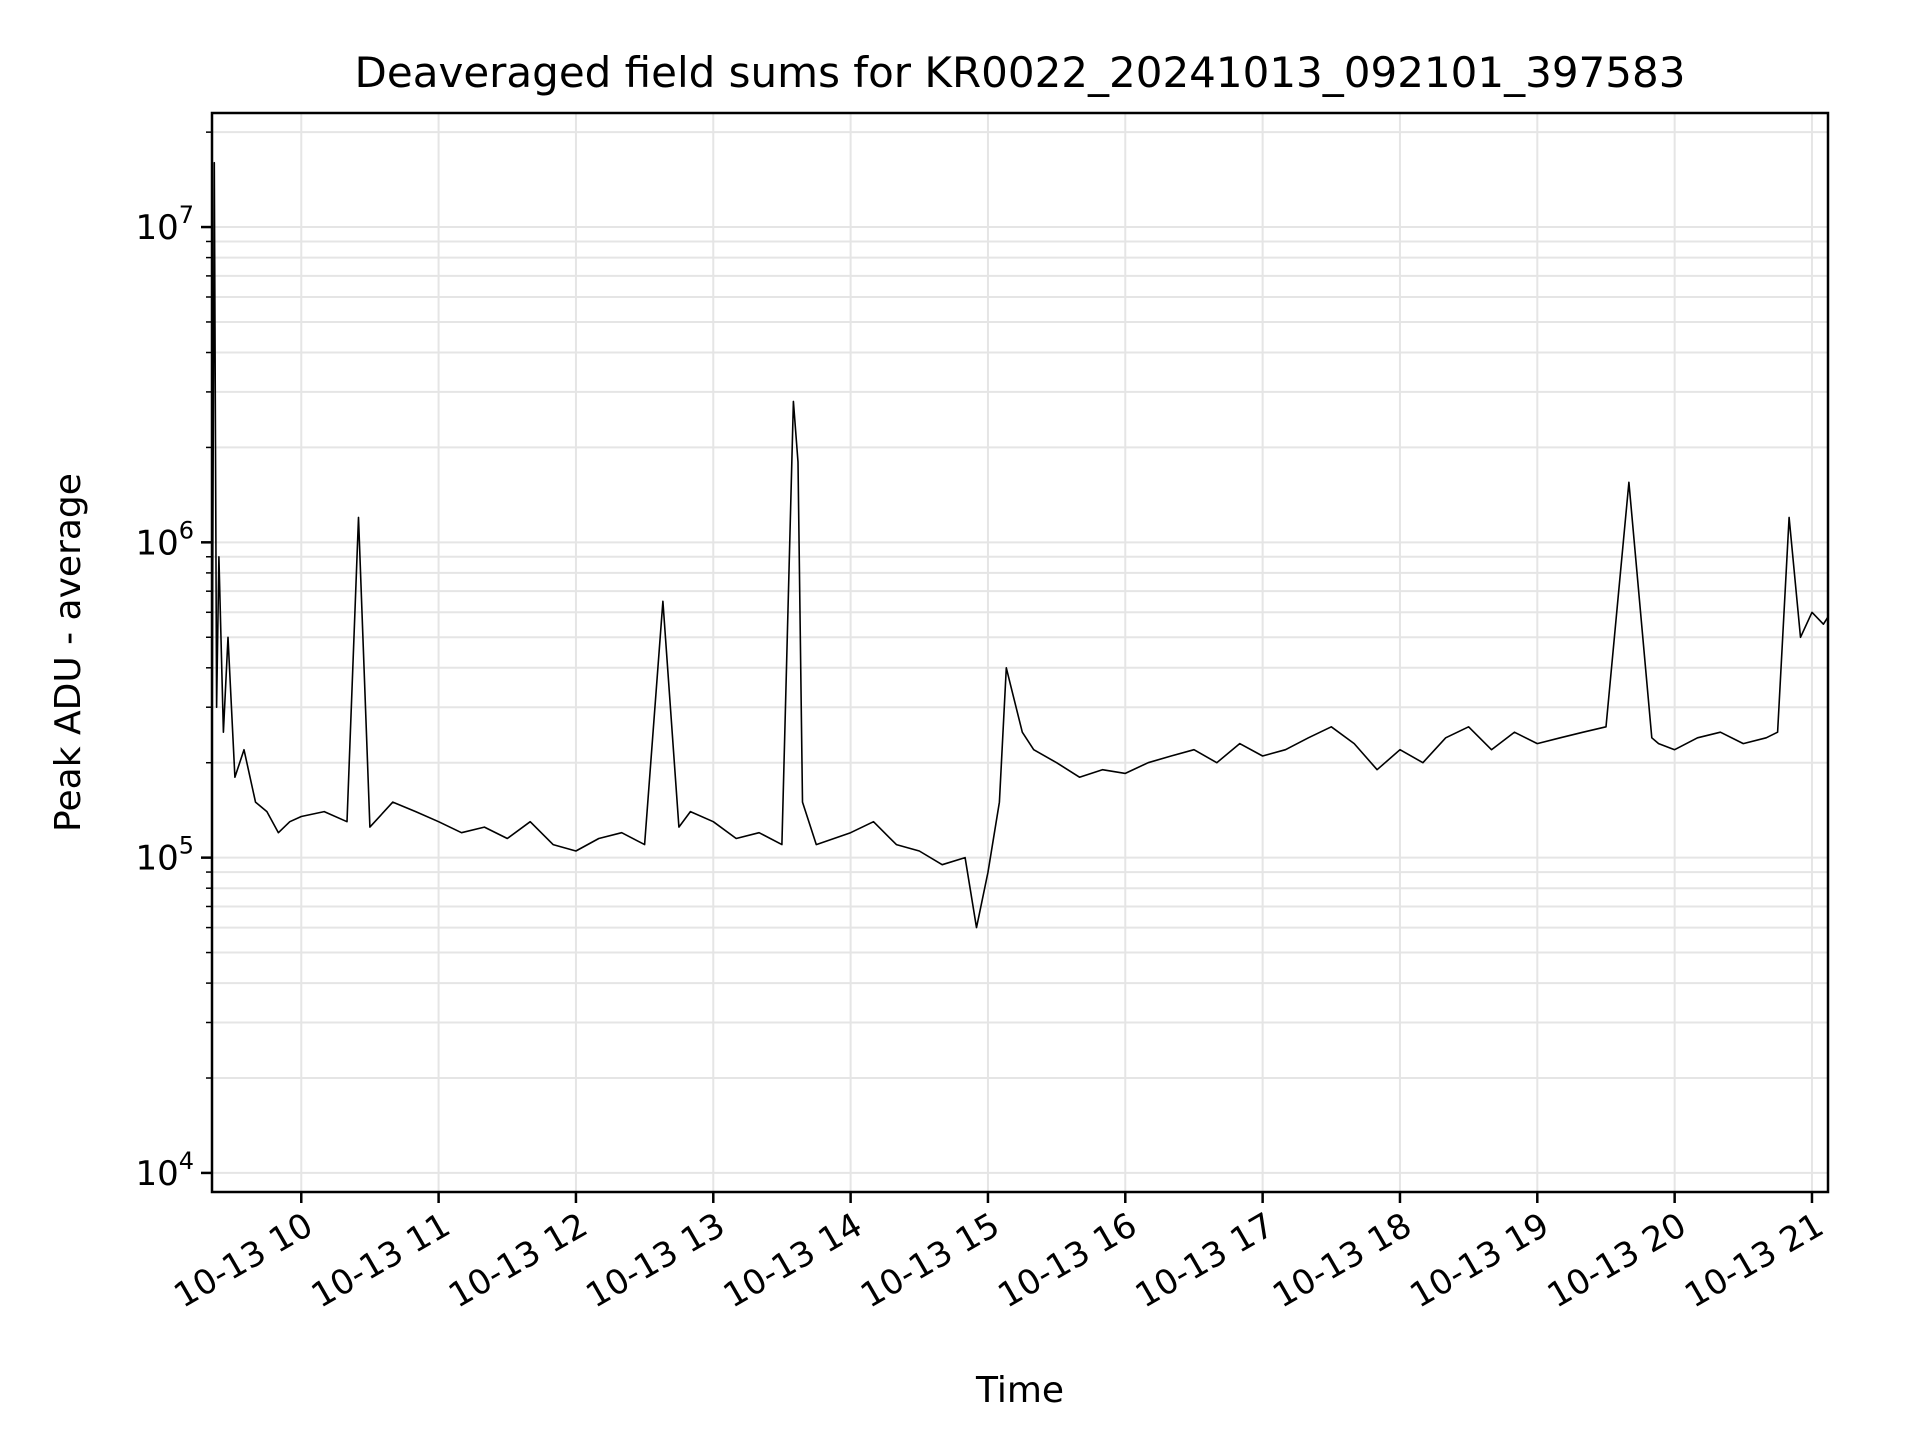 The image size is (1920, 1440). I want to click on y-tick-label: 10⁷, so click(164, 224).